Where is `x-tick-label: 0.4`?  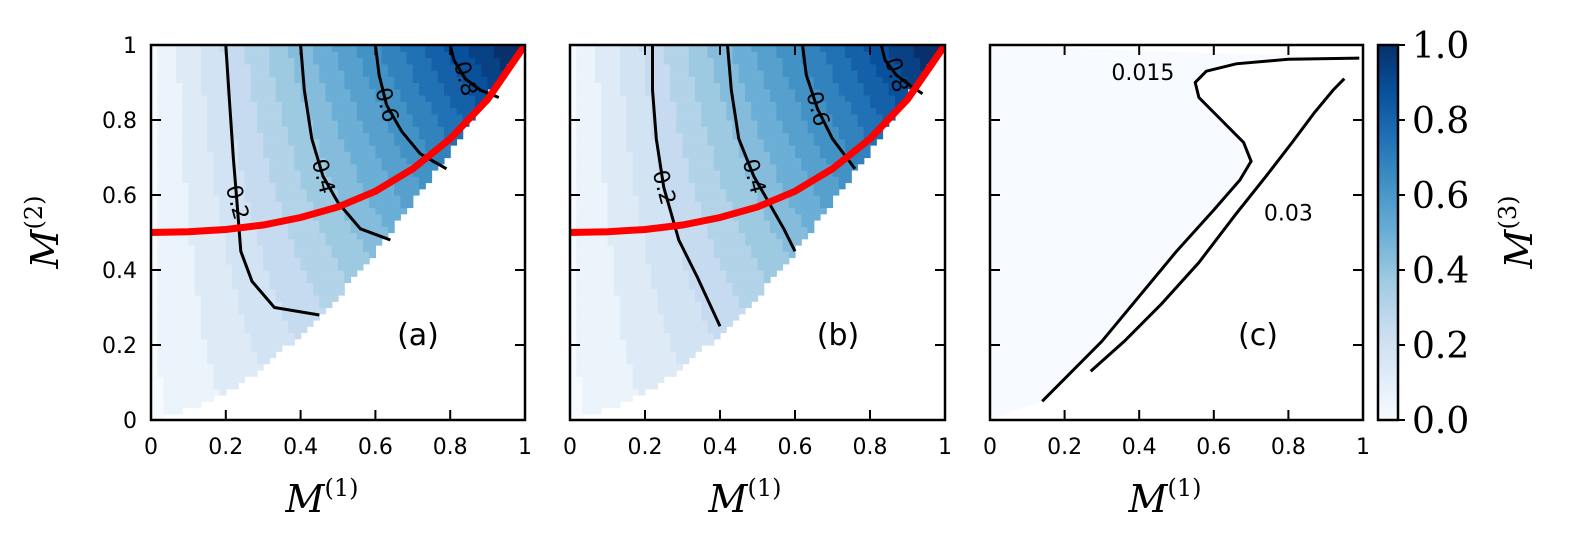
x-tick-label: 0.4 is located at coordinates (300, 447).